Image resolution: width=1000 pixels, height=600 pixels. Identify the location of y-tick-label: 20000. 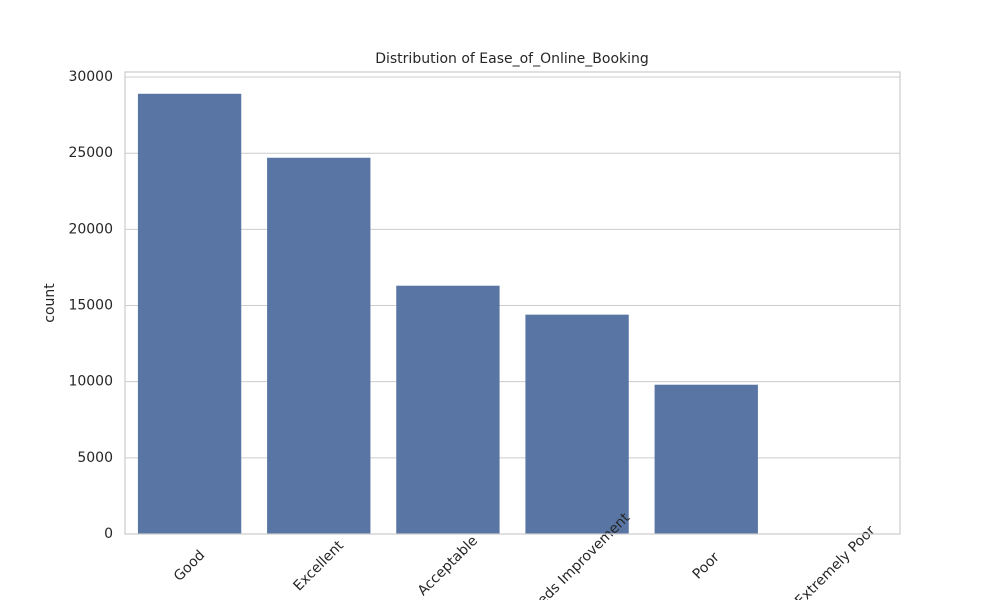
(90, 229).